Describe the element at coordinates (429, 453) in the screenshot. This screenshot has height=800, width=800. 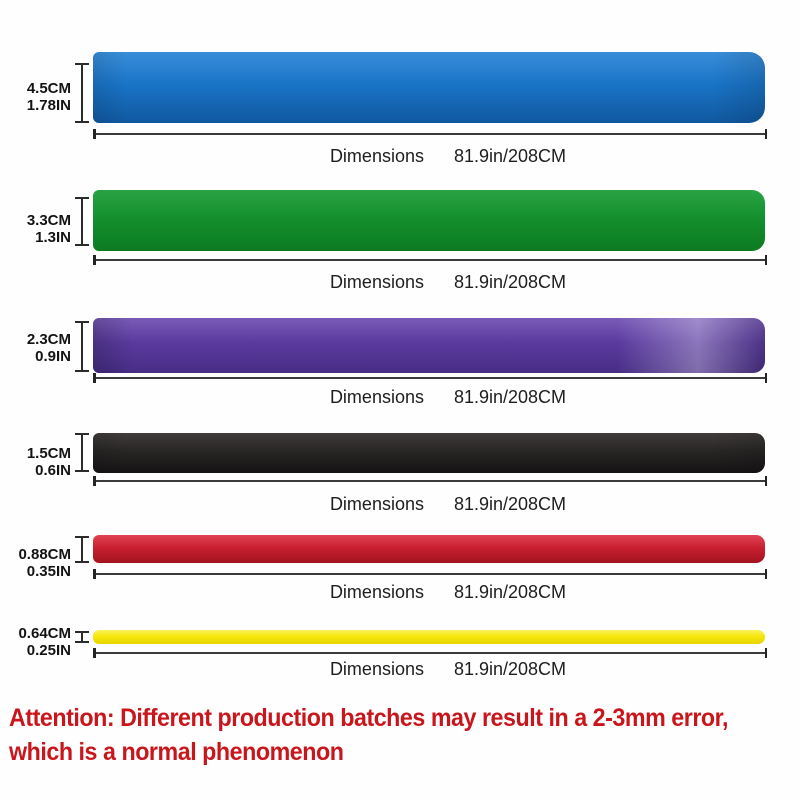
I see `resistance-band-black` at that location.